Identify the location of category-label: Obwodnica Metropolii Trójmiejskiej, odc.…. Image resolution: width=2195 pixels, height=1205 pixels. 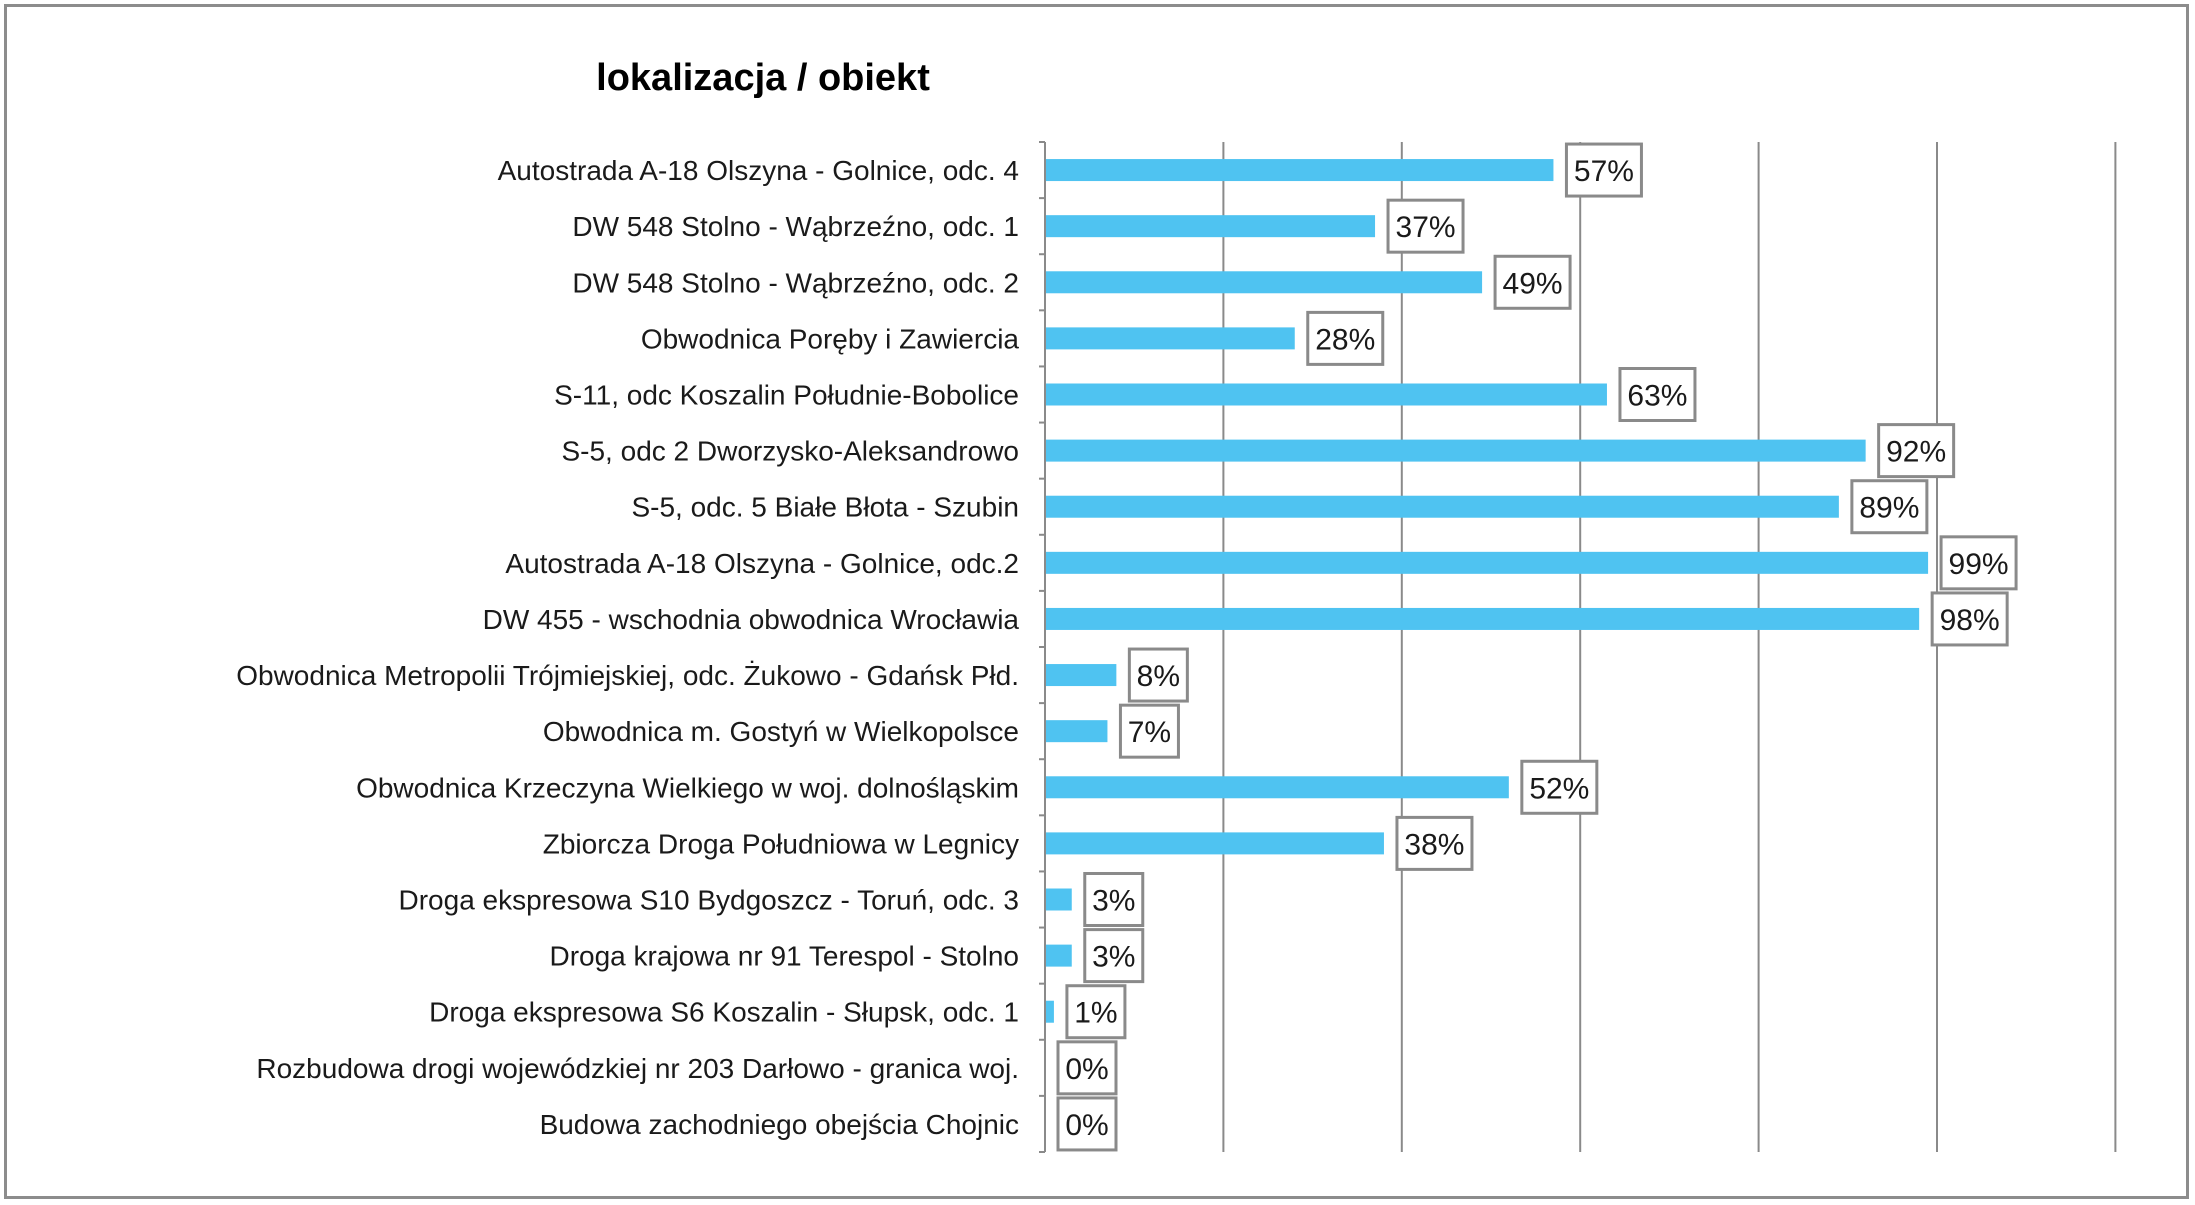
(627, 675).